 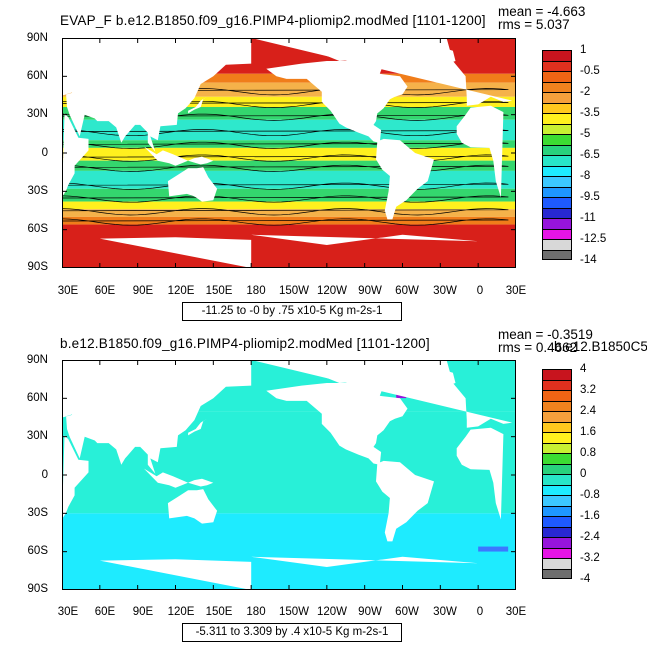 I want to click on colorbar-tick-label: -2.4, so click(x=590, y=537).